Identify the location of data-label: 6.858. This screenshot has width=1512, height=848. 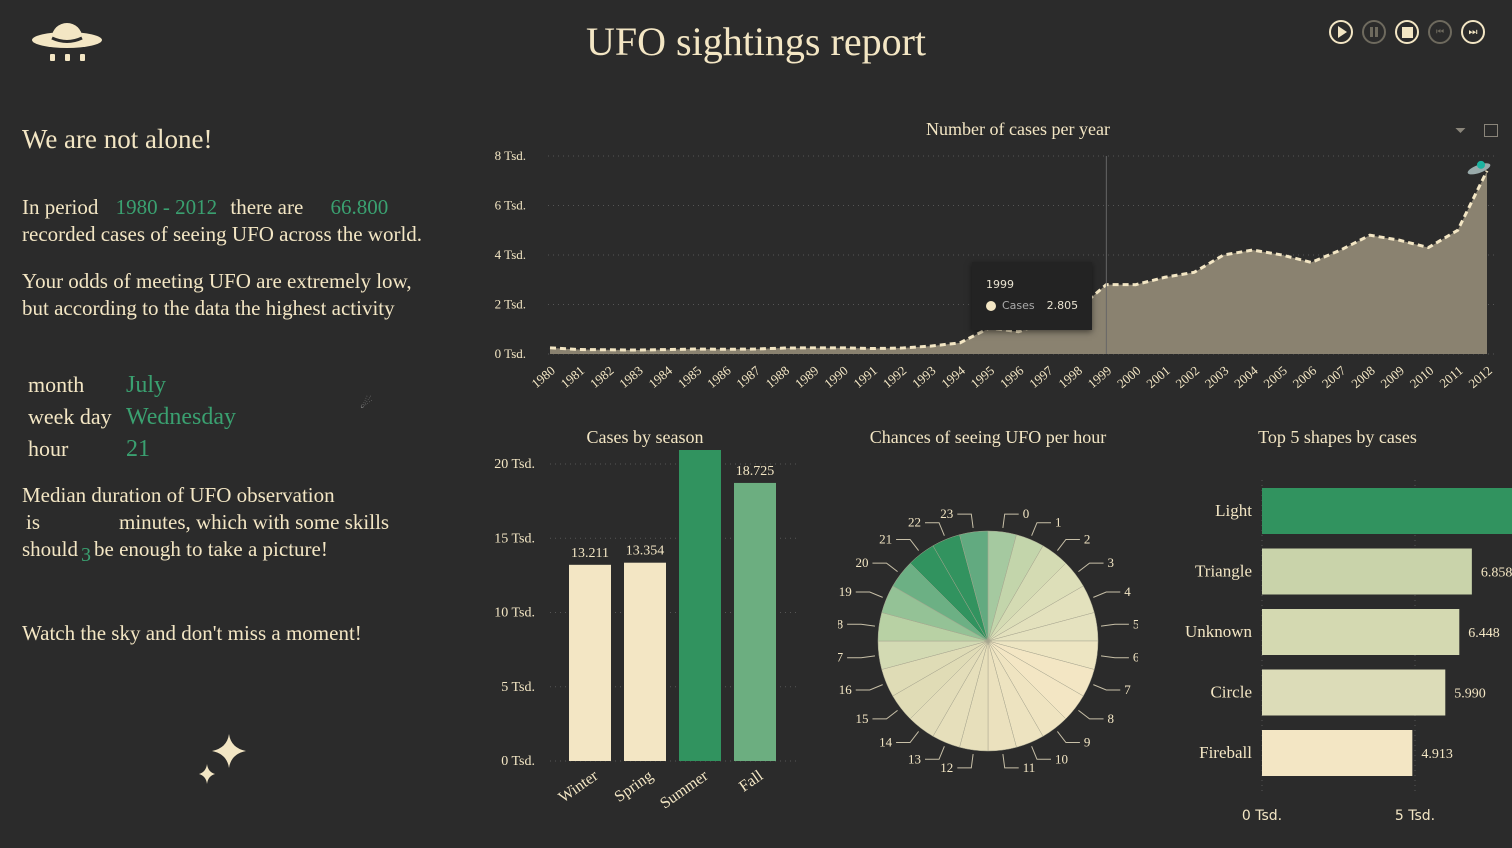
(1496, 573).